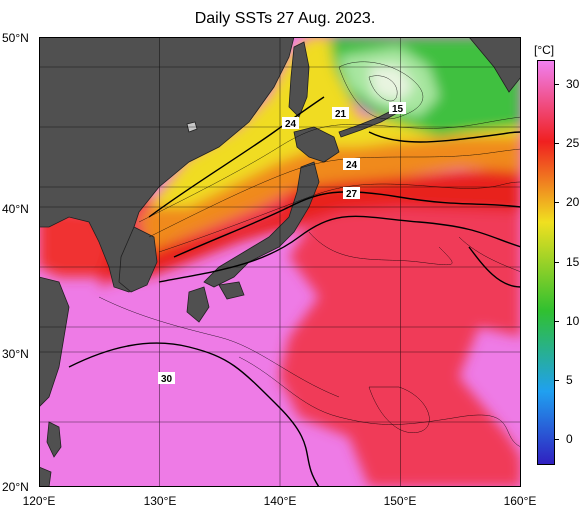 This screenshot has height=512, width=585. What do you see at coordinates (573, 142) in the screenshot?
I see `colorbar-tick-label: 25` at bounding box center [573, 142].